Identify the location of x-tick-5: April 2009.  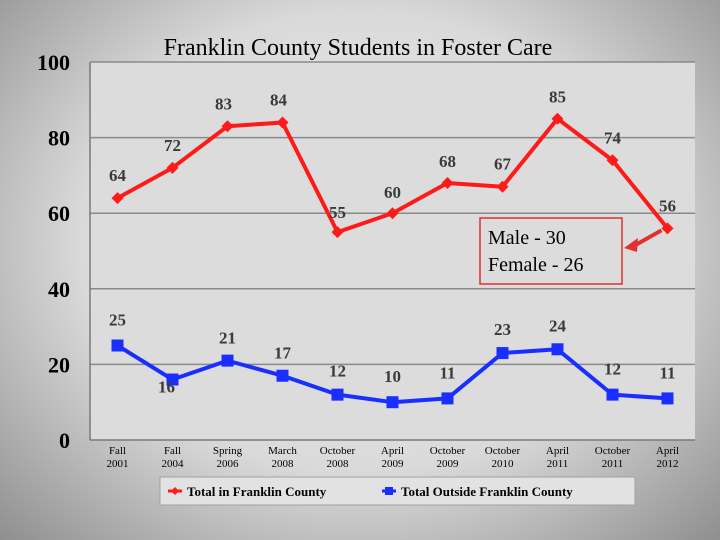
(392, 457).